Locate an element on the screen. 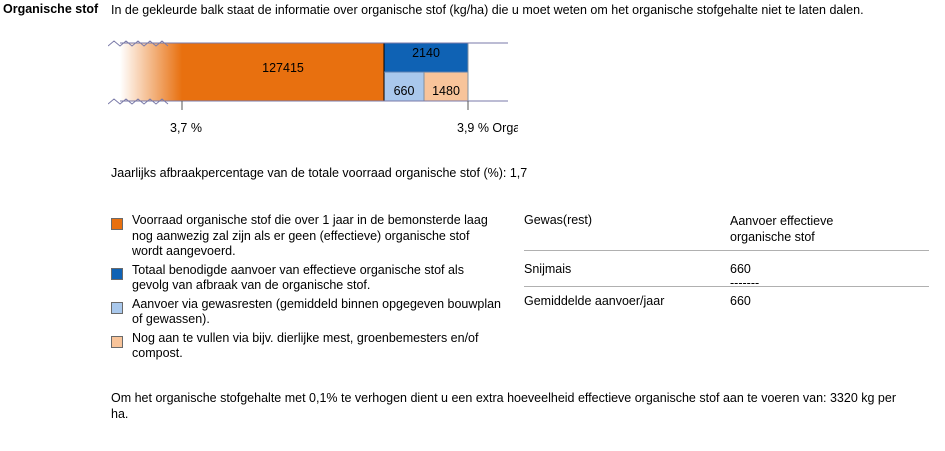  bar-segment-stock is located at coordinates (283, 72).